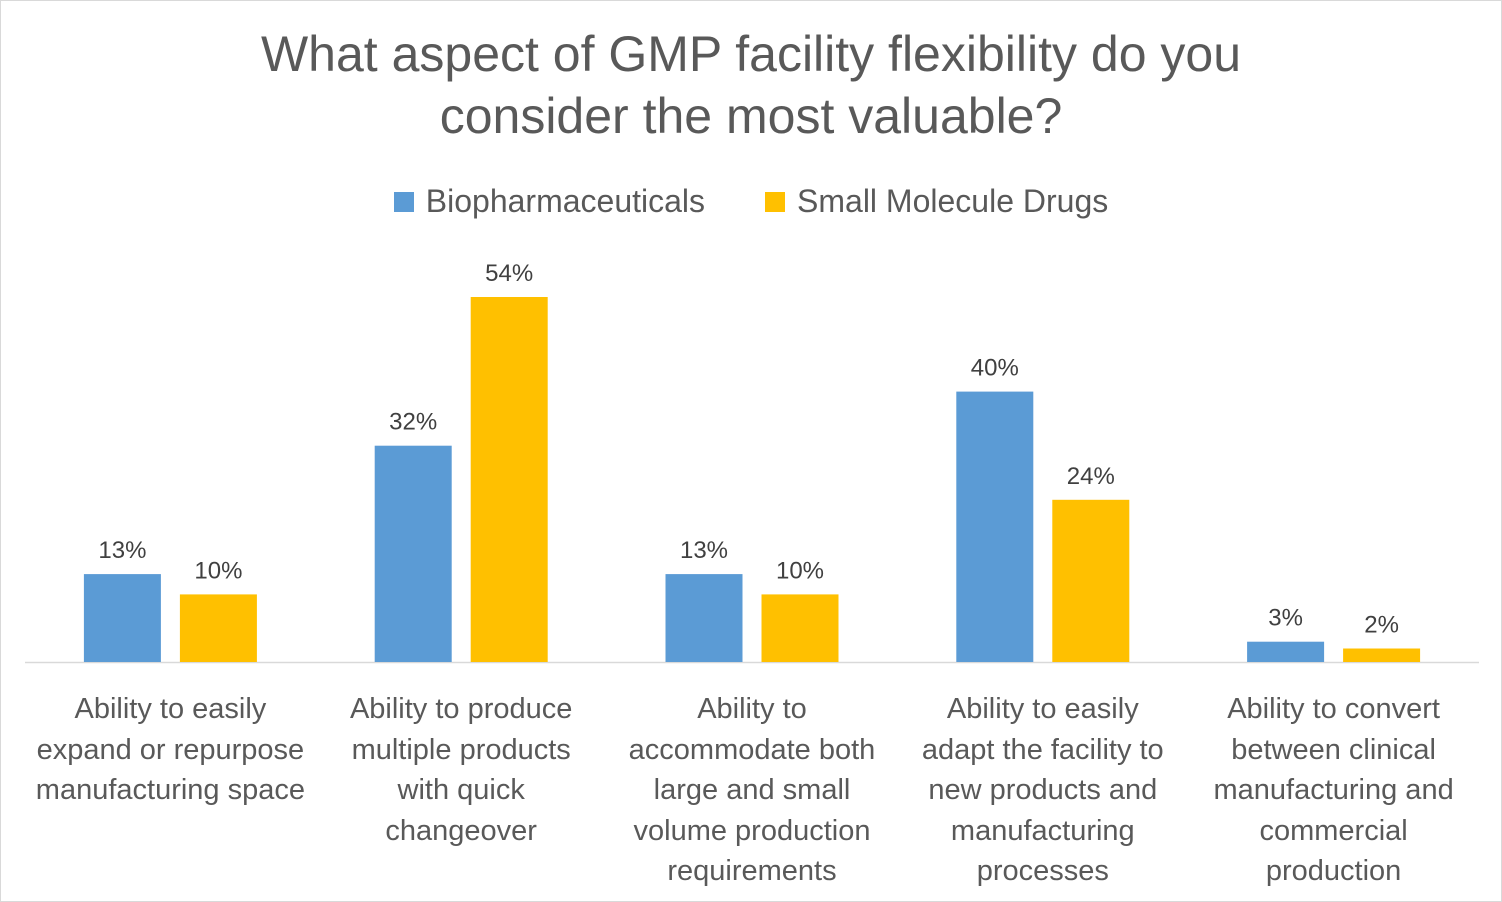  I want to click on data-label-series-1-category-2: 10%, so click(800, 570).